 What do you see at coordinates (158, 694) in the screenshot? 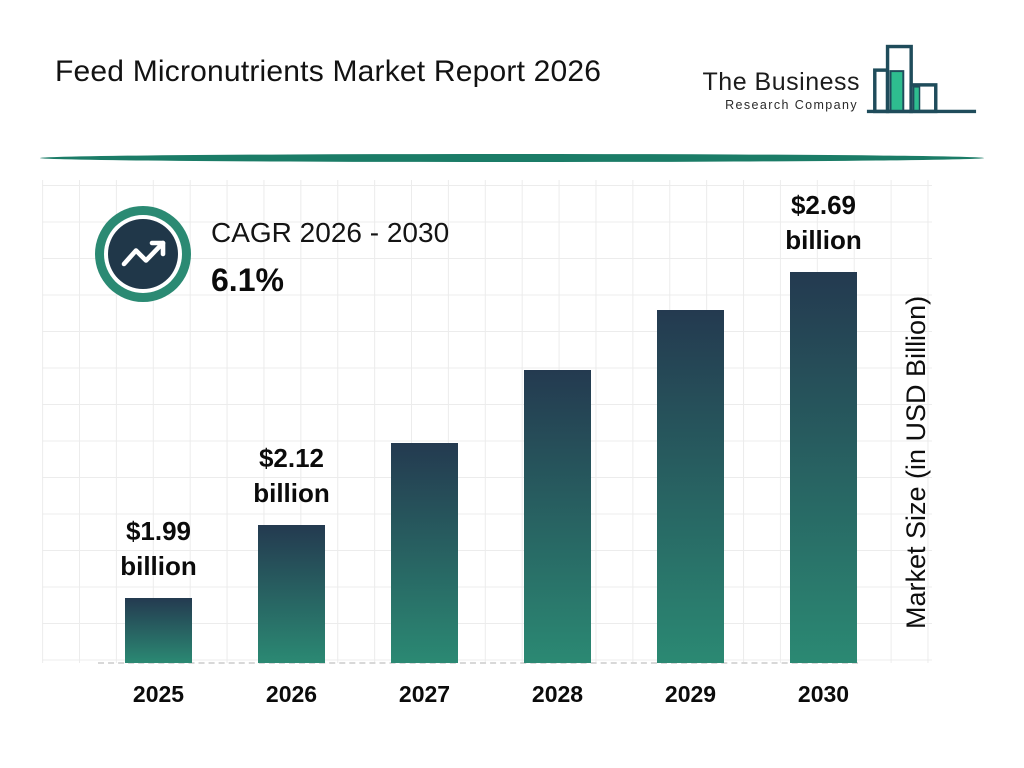
I see `x-axis-label-2025: 2025` at bounding box center [158, 694].